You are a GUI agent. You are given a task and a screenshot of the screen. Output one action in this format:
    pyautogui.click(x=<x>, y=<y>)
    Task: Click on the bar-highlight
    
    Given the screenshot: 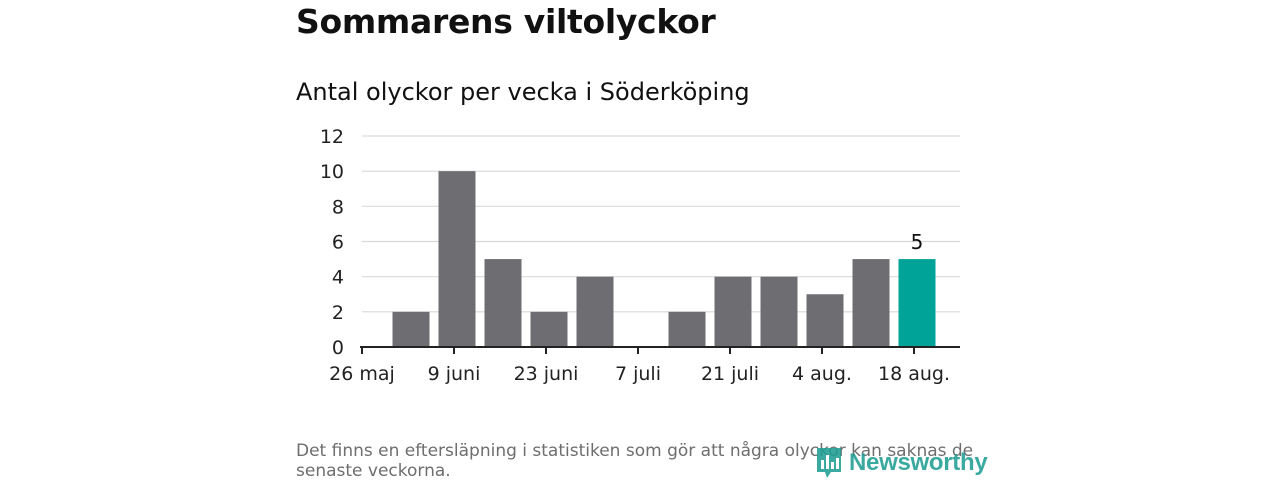 What is the action you would take?
    pyautogui.click(x=917, y=303)
    